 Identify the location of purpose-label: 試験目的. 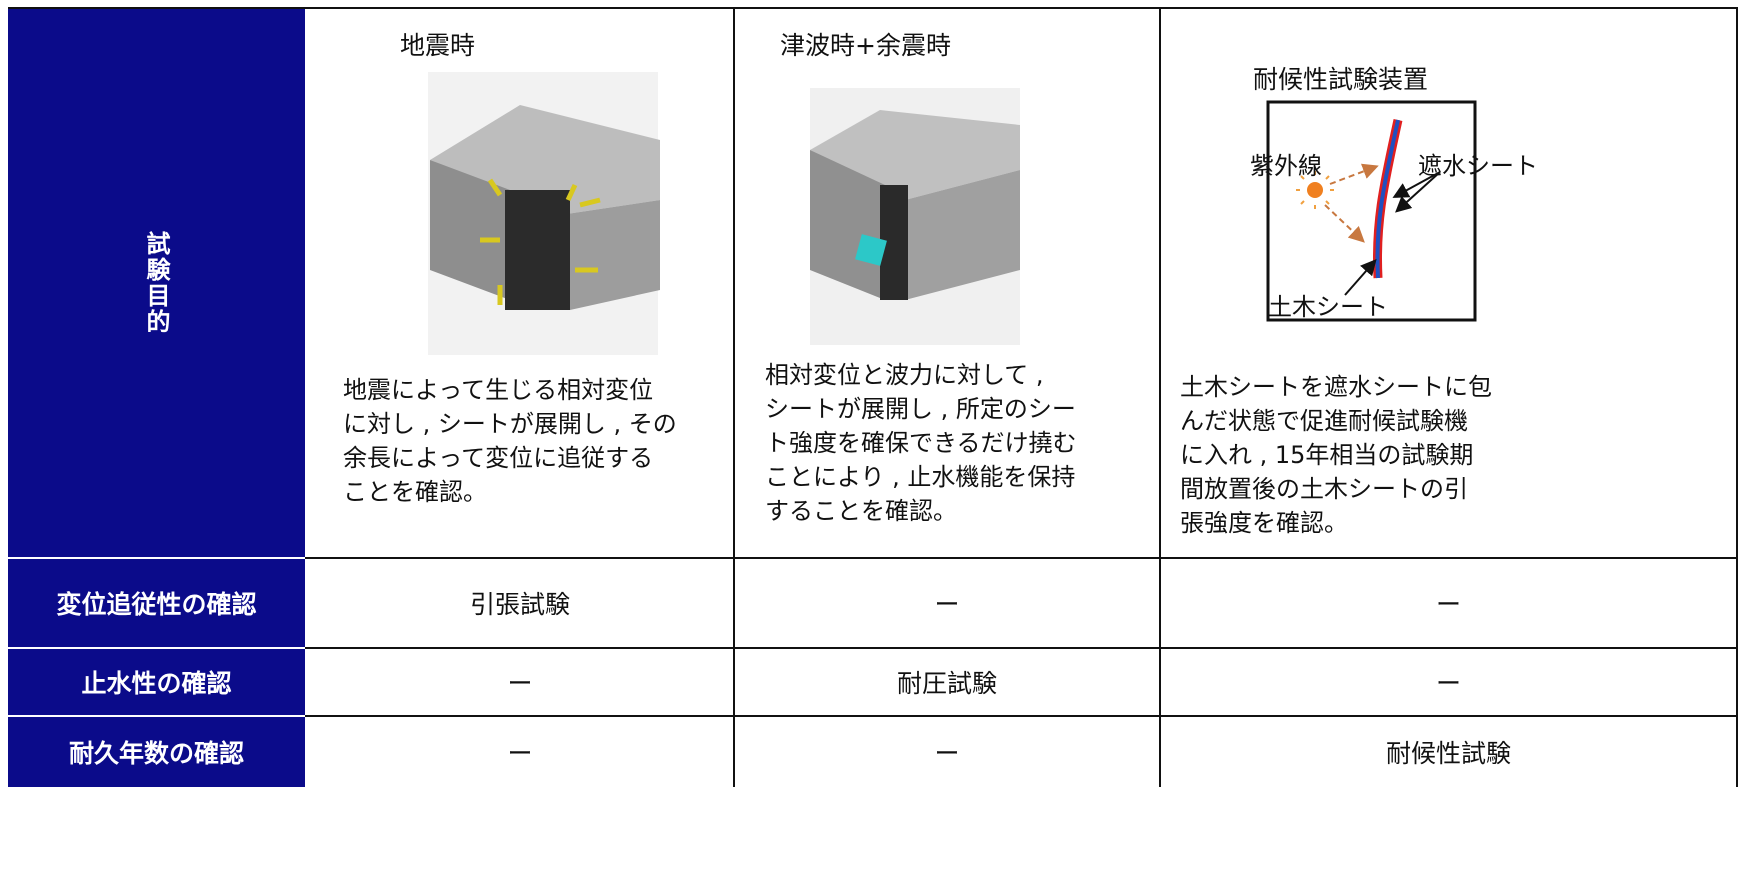
(156, 283).